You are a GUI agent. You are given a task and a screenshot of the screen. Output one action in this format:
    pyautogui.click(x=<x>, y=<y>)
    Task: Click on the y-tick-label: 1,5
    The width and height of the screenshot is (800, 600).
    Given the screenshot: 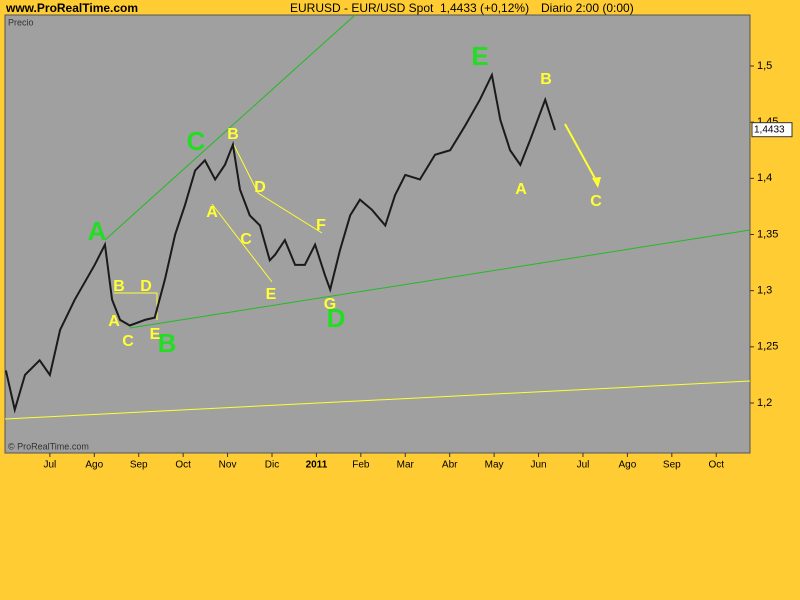 What is the action you would take?
    pyautogui.click(x=764, y=66)
    